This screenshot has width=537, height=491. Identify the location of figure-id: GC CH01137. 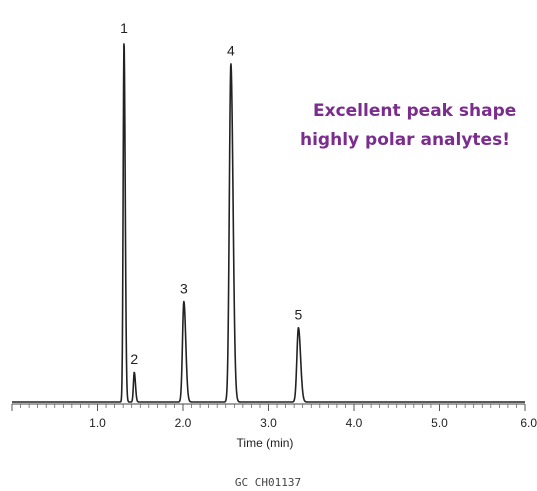
(268, 482).